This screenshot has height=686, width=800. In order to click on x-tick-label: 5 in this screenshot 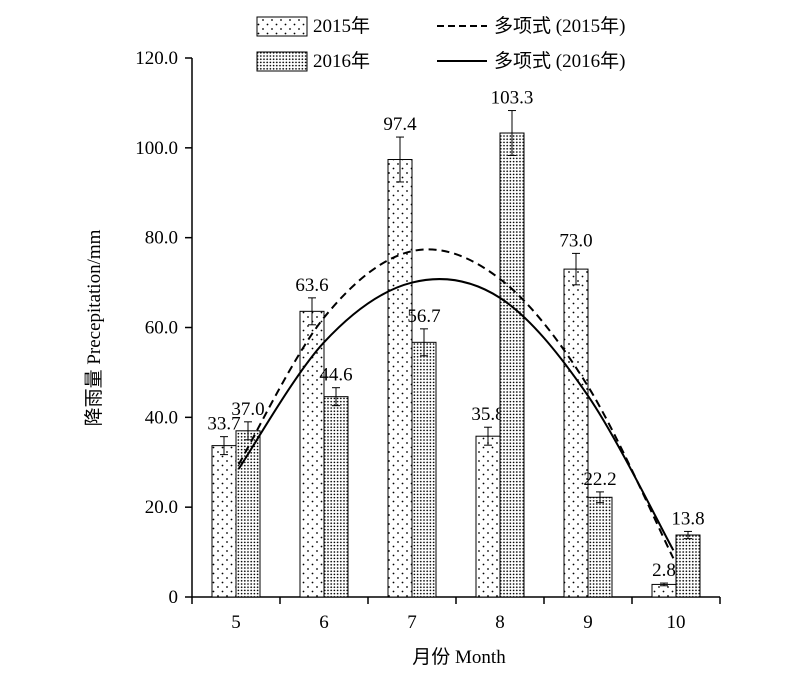, I will do `click(236, 622)`.